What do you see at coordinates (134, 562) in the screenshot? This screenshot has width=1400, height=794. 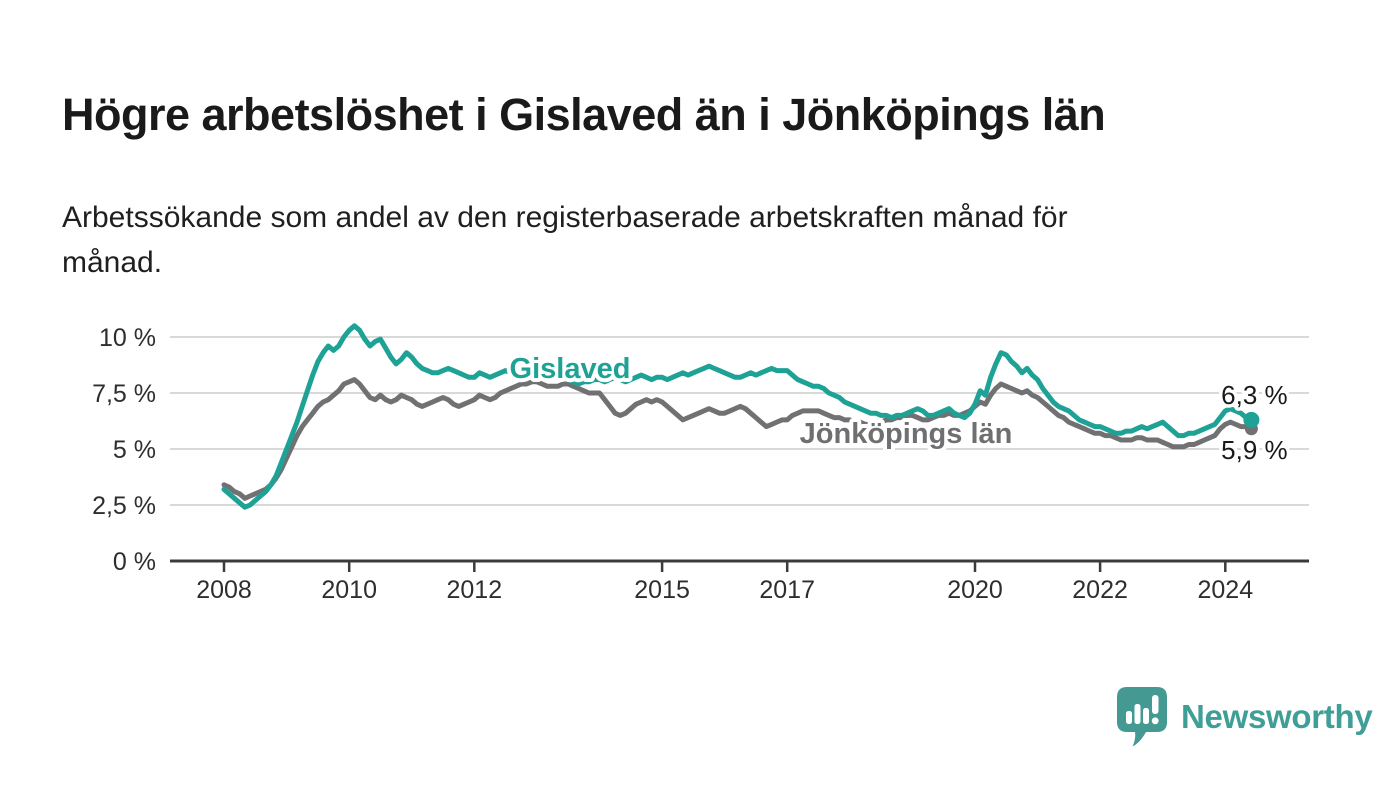 I see `y-axis-label: 0 %` at bounding box center [134, 562].